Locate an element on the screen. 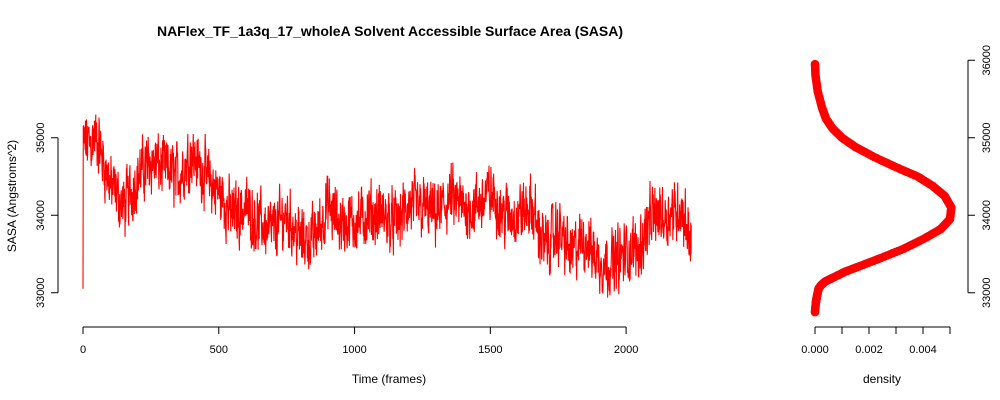 The image size is (1000, 400). y-axis-label: SASA (Angstroms^2) is located at coordinates (12, 196).